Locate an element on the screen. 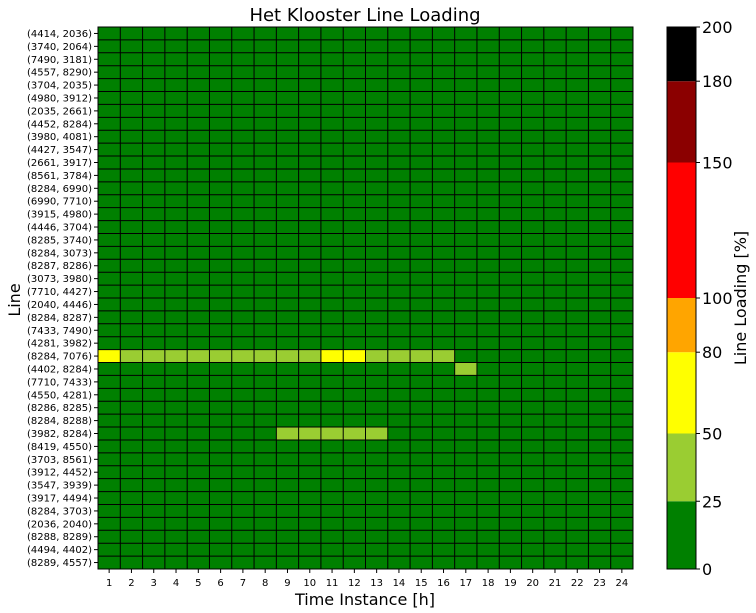  x-tick-label: 9 is located at coordinates (287, 583).